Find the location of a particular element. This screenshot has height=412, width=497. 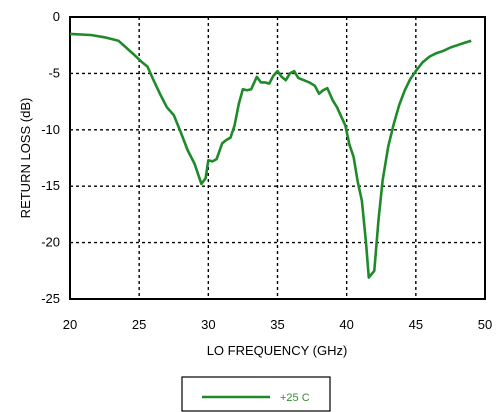

y-tick-label: -20 is located at coordinates (50, 242).